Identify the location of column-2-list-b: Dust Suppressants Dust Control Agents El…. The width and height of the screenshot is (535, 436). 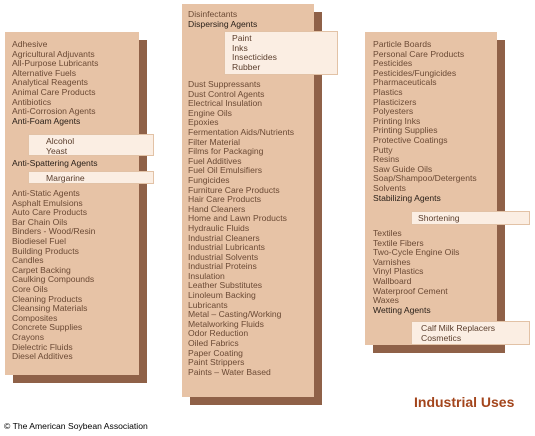
(241, 228).